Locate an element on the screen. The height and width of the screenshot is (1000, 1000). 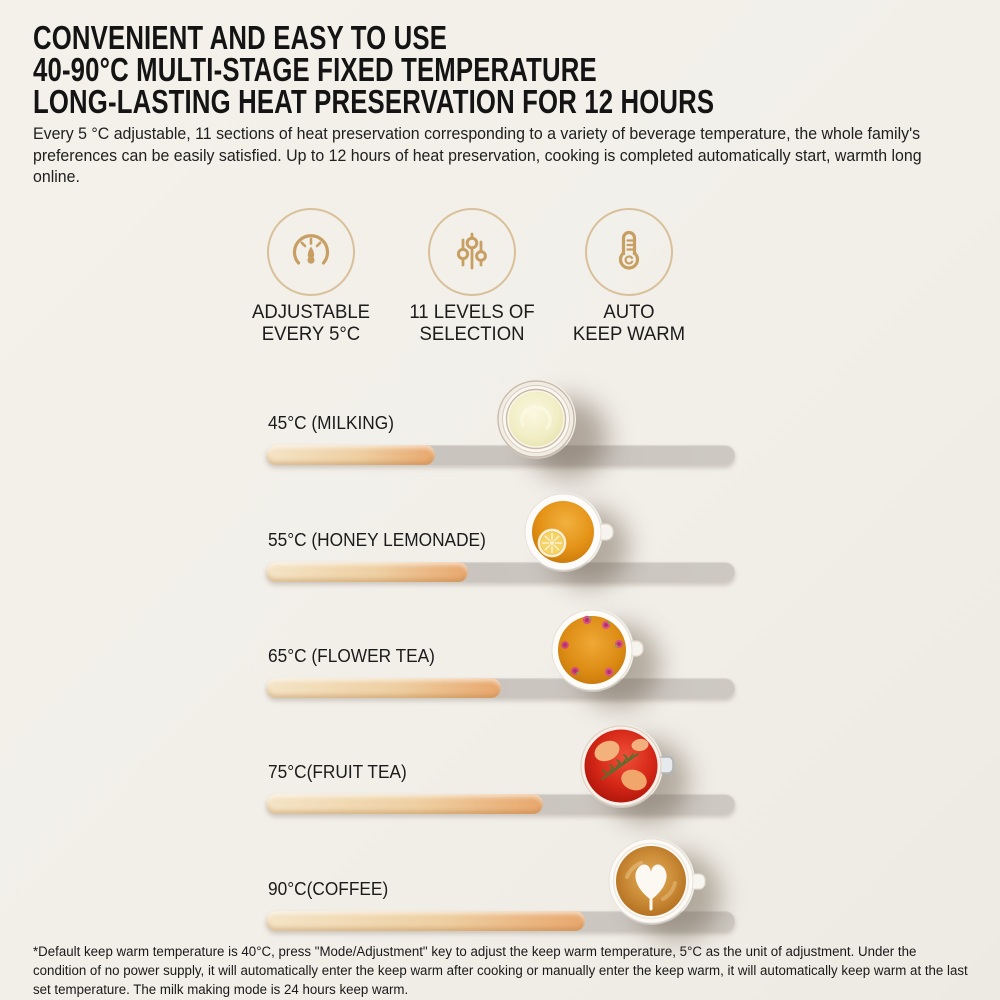
feature-label-line: ADJUSTABLE is located at coordinates (311, 312).